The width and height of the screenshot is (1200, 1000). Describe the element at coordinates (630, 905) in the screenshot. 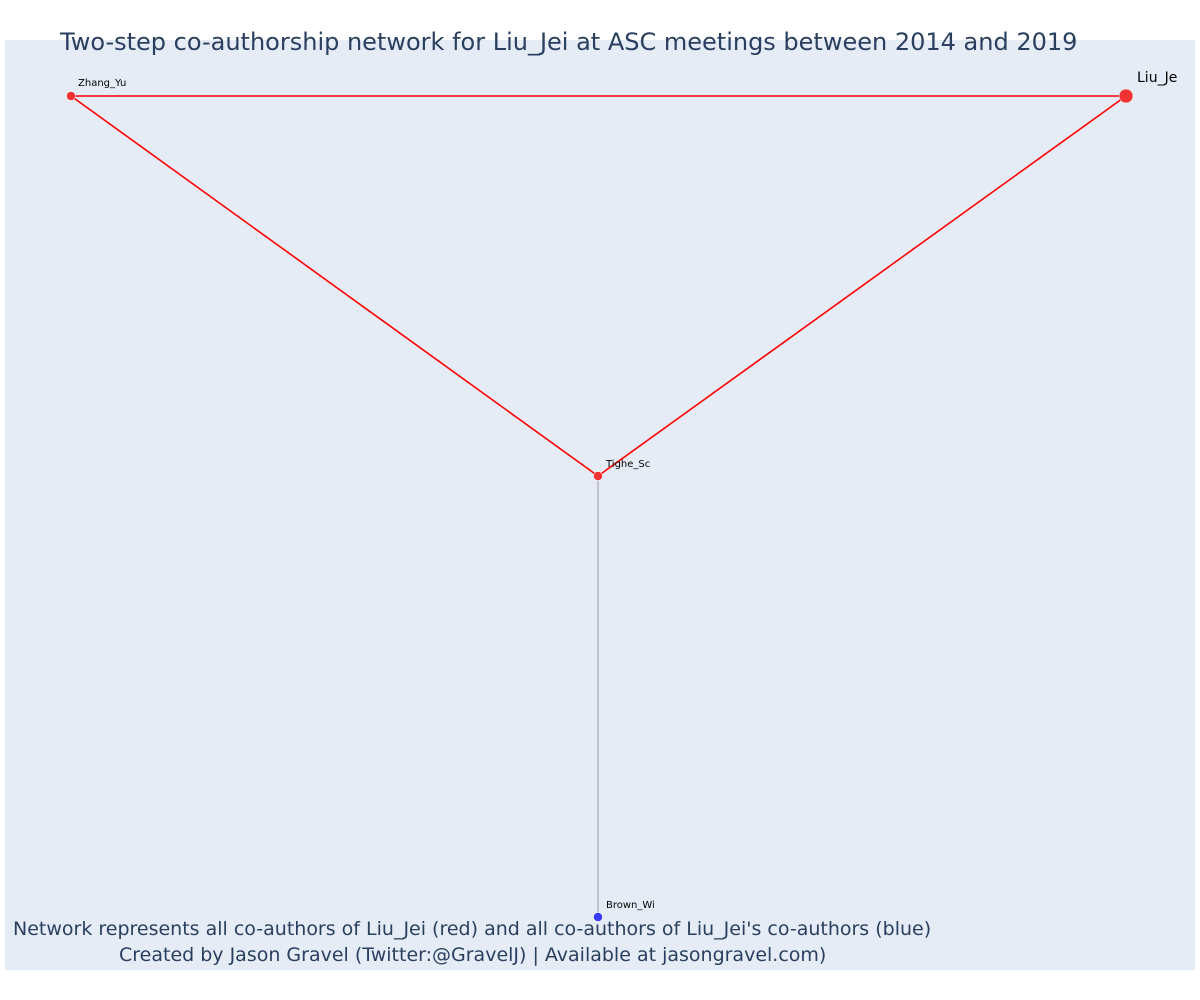

I see `node-label-Brown_Wi: Brown_Wi` at that location.